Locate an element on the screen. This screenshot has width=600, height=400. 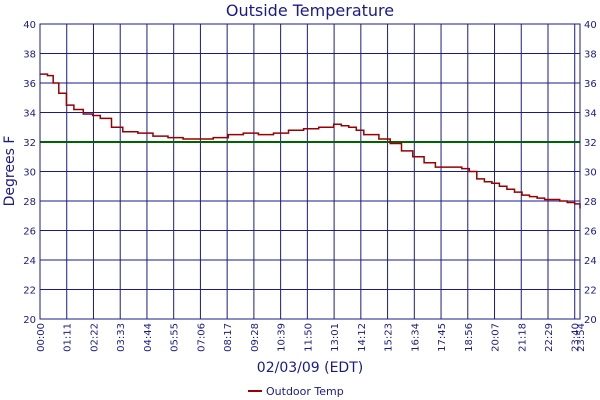
y-axis-right: 20 22 24 26 28 30 32 34 36 38 40 is located at coordinates (590, 173).